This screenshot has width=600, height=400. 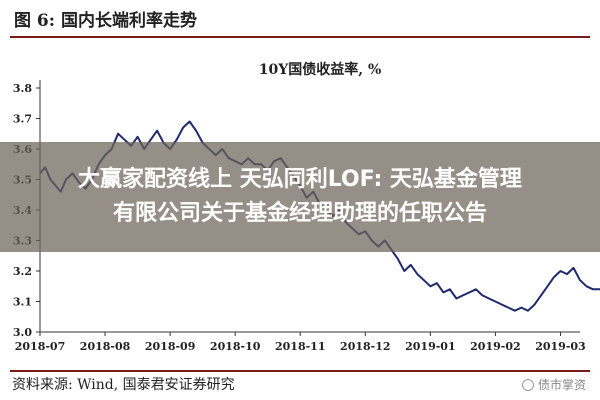 What do you see at coordinates (299, 213) in the screenshot?
I see `banner-line-2: 有限公司关于基金经理助理的任职公告` at bounding box center [299, 213].